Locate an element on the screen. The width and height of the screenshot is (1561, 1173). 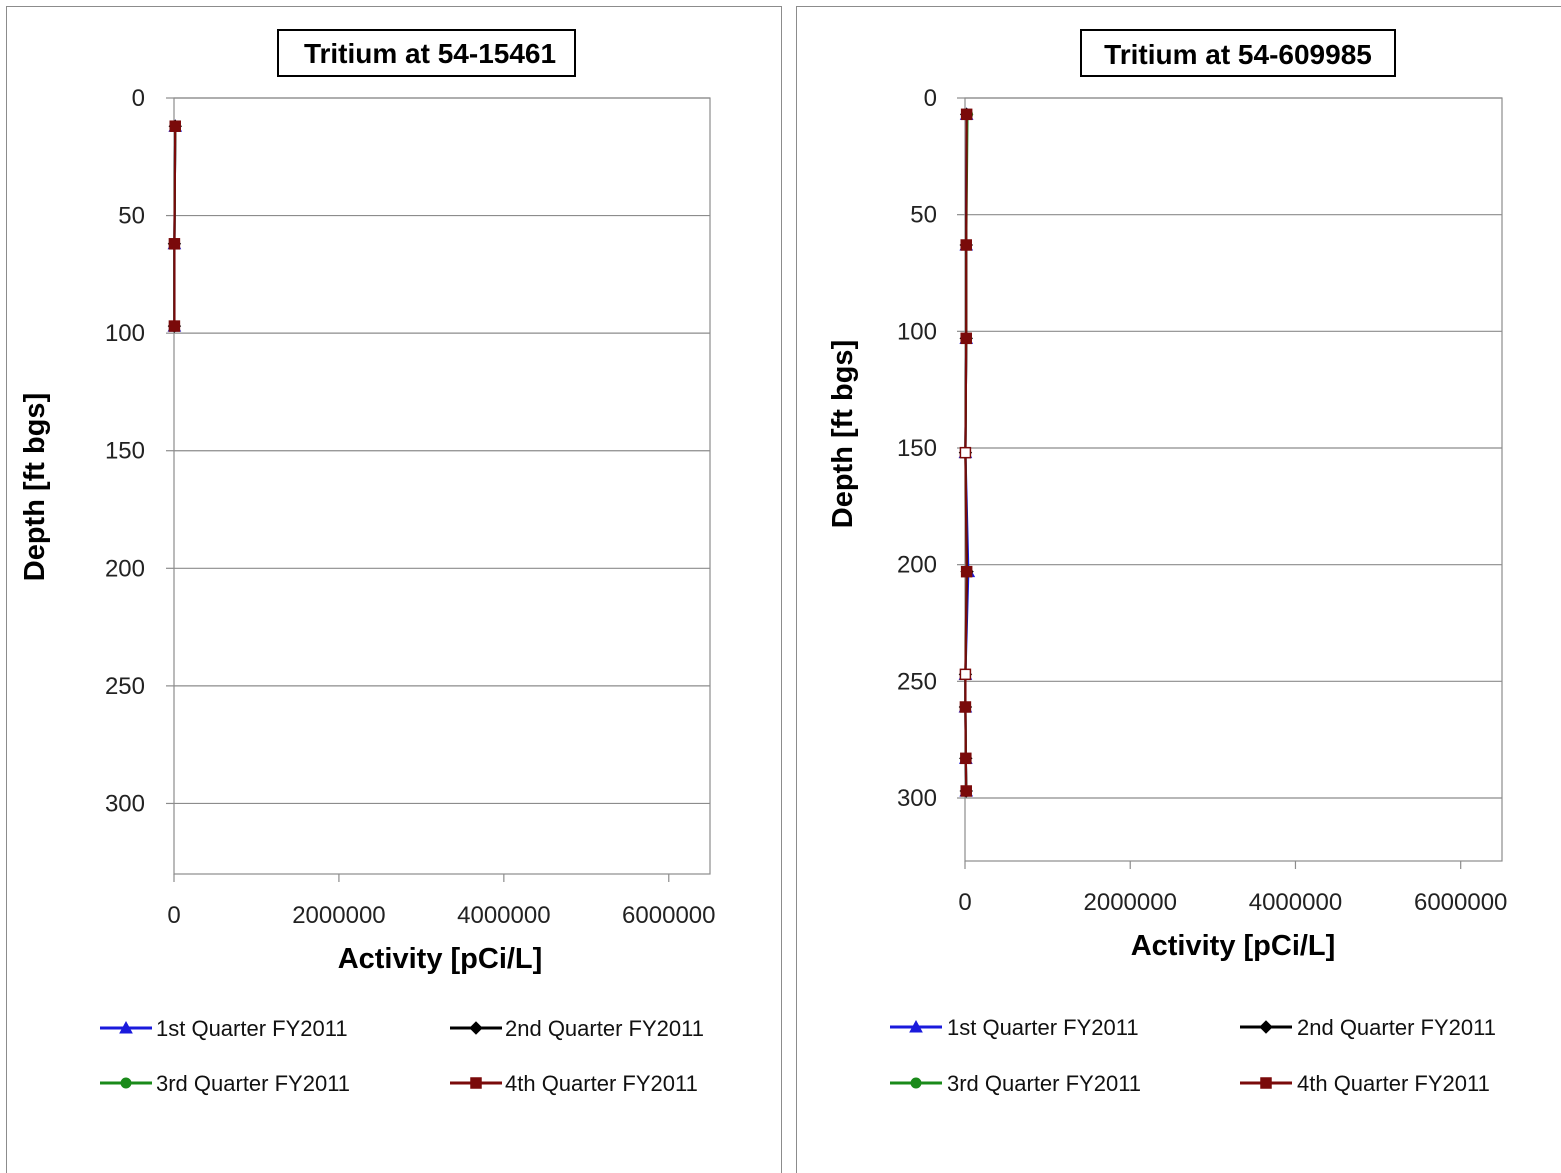
chart-title: Tritium at 54-609985 is located at coordinates (1238, 54).